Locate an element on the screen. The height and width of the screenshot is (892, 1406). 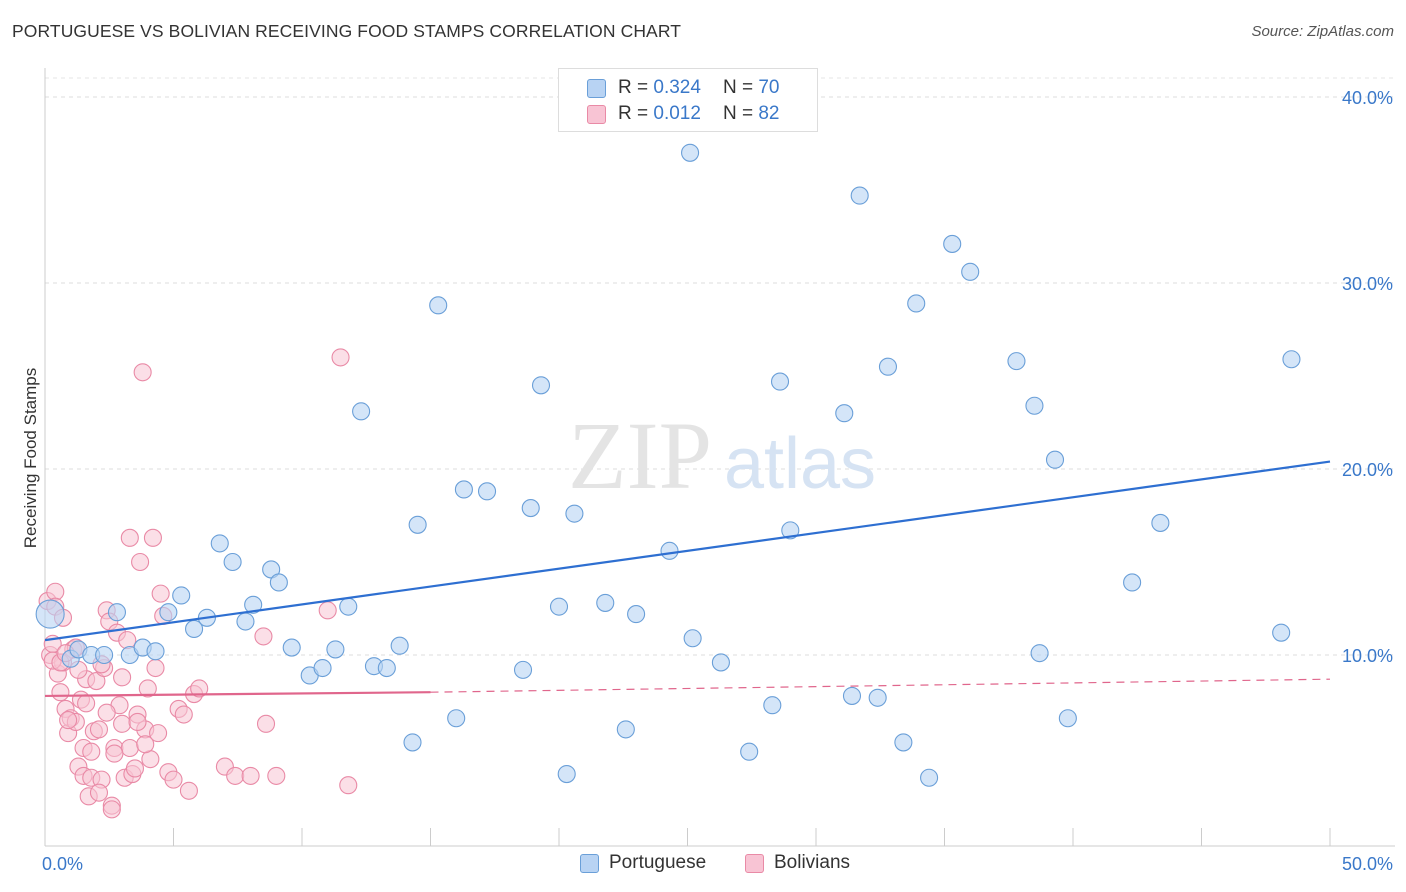
bottom-legend-portuguese: Portuguese is located at coordinates (643, 863).